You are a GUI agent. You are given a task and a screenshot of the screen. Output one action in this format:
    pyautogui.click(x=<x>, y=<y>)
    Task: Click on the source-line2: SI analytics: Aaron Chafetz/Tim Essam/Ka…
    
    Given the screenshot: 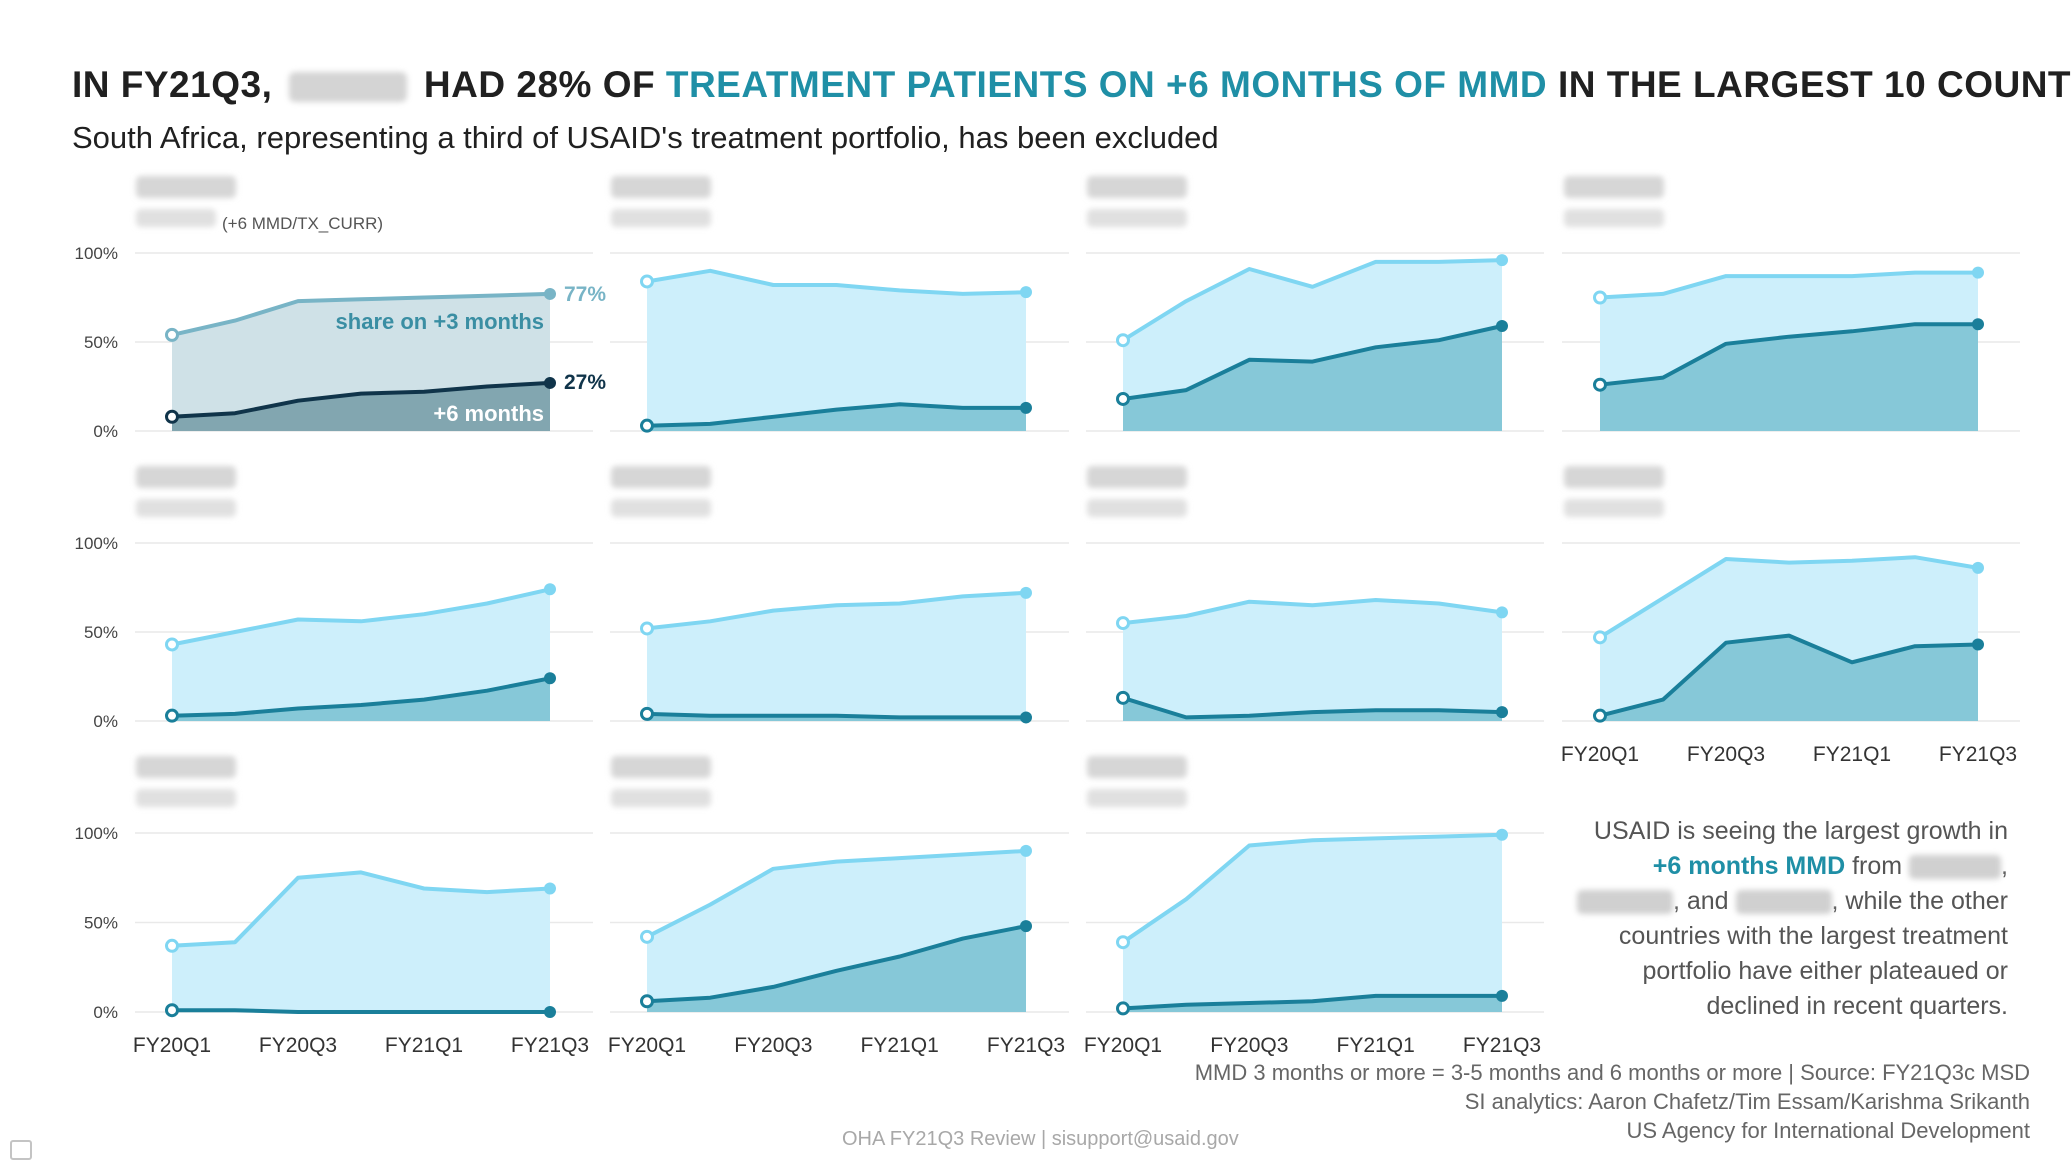 What is the action you would take?
    pyautogui.click(x=1747, y=1101)
    